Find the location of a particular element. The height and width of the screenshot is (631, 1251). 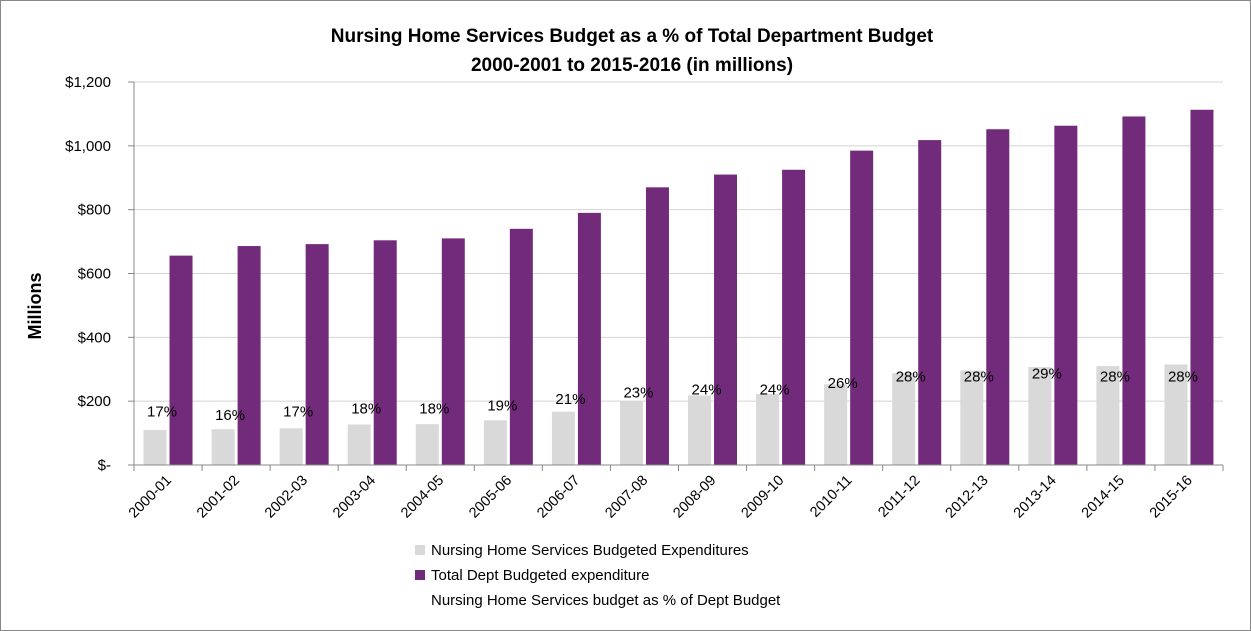

percent-label-2003-04: 18% is located at coordinates (366, 409).